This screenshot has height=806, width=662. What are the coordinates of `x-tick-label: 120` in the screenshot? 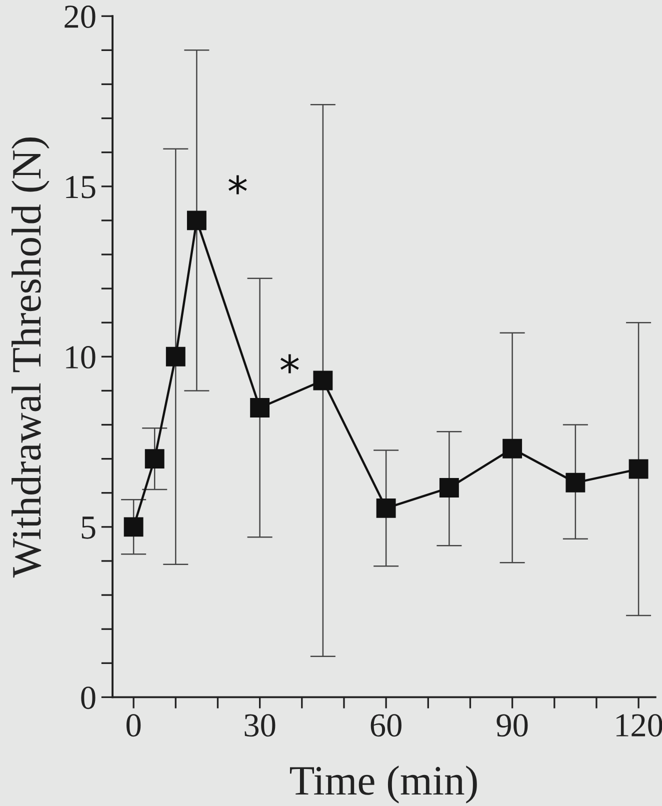 It's located at (639, 725).